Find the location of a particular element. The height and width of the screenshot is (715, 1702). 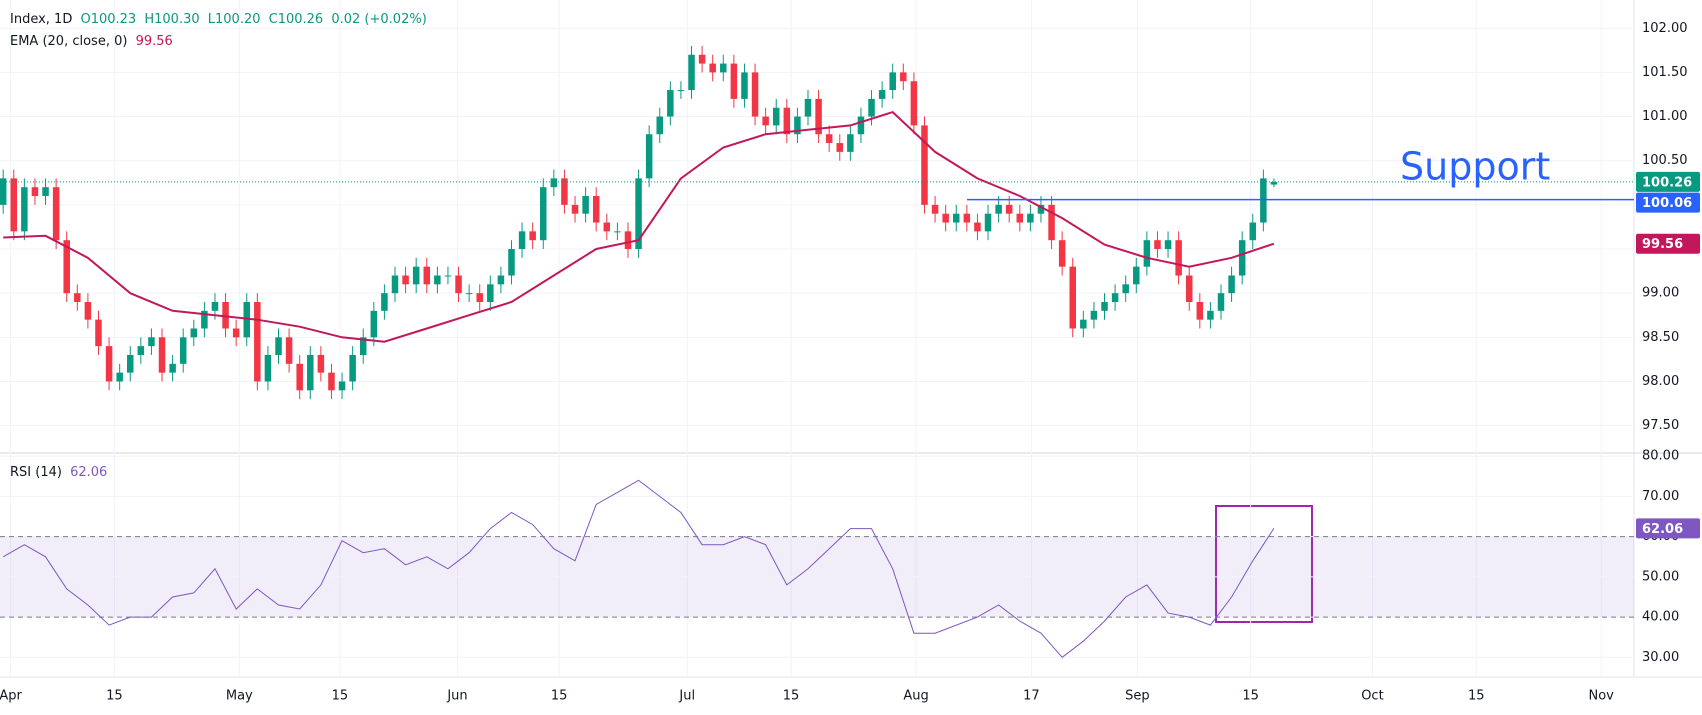

x-tick-label: Nov is located at coordinates (1601, 696).